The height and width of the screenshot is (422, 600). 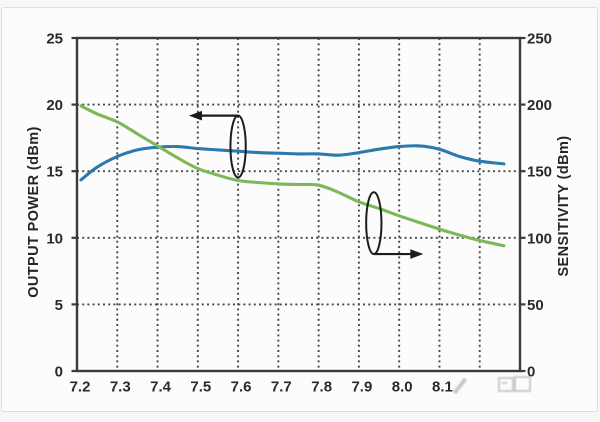 What do you see at coordinates (361, 387) in the screenshot?
I see `x-tick-label: 7.9` at bounding box center [361, 387].